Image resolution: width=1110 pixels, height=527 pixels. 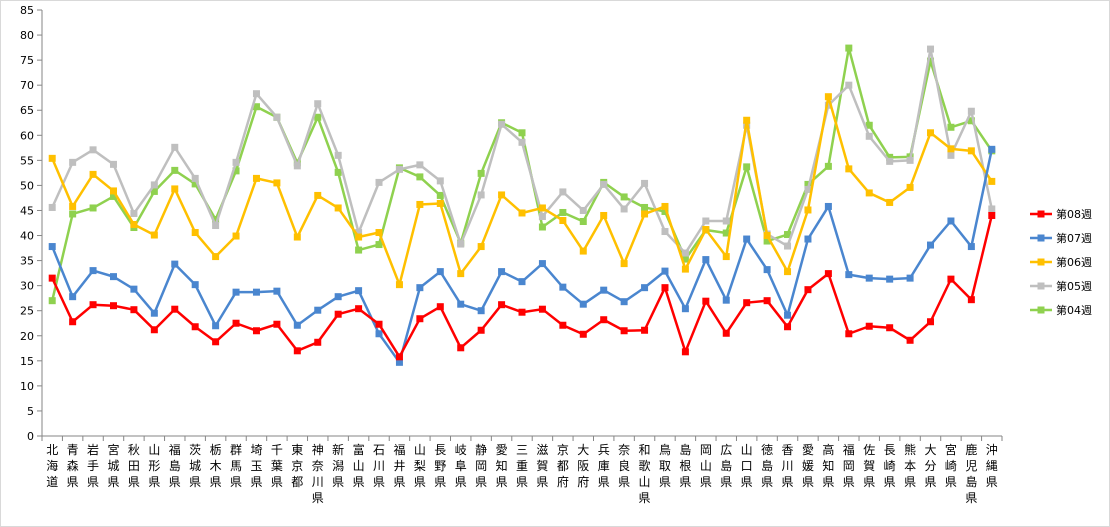 What do you see at coordinates (624, 466) in the screenshot?
I see `x-tick-label: 奈良県` at bounding box center [624, 466].